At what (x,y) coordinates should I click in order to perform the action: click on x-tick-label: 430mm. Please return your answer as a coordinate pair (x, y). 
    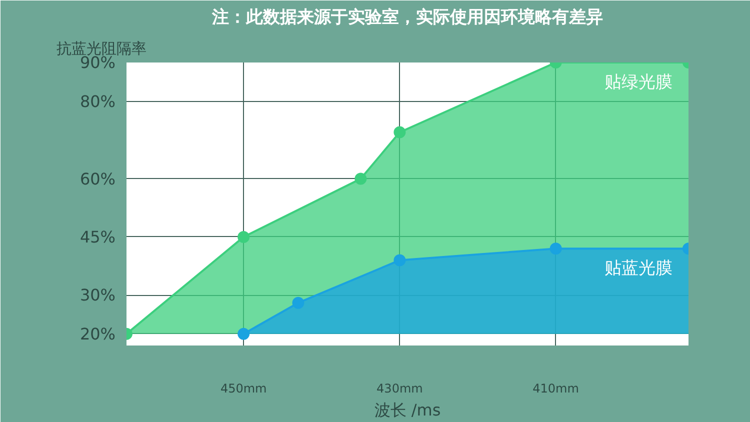
    Looking at the image, I should click on (399, 389).